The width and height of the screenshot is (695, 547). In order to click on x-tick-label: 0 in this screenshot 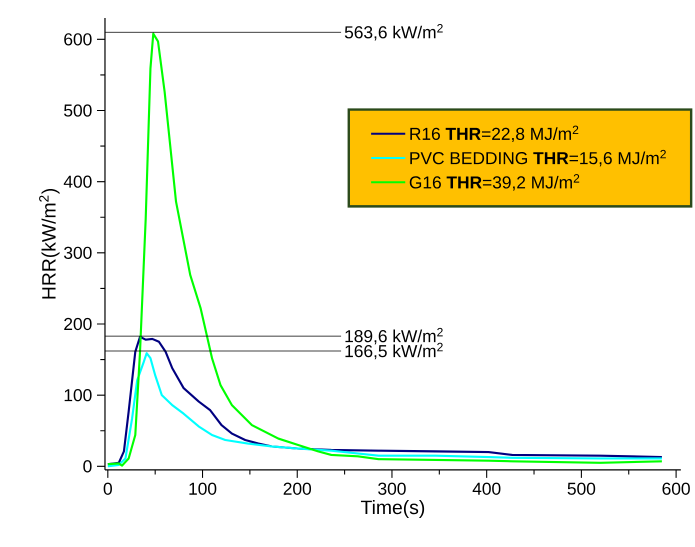, I will do `click(108, 488)`.